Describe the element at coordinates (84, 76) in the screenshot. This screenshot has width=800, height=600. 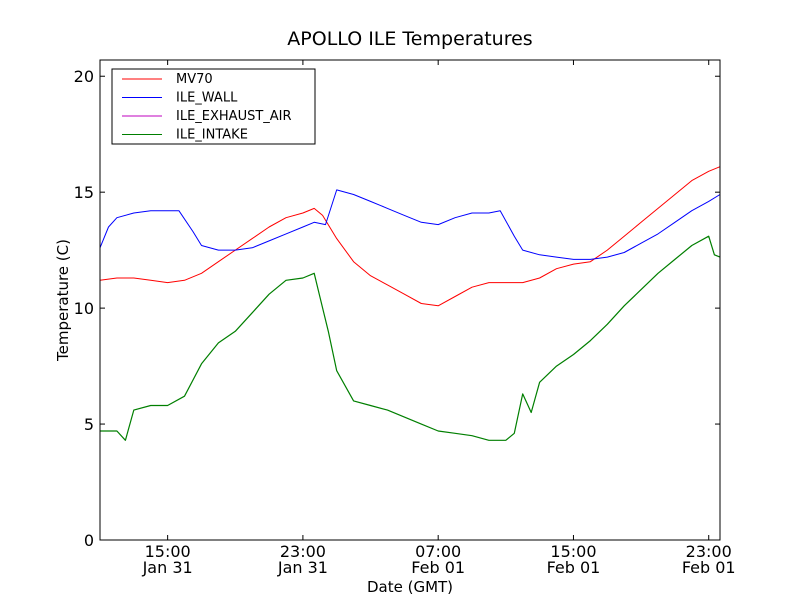
I see `y-tick-label: 20` at that location.